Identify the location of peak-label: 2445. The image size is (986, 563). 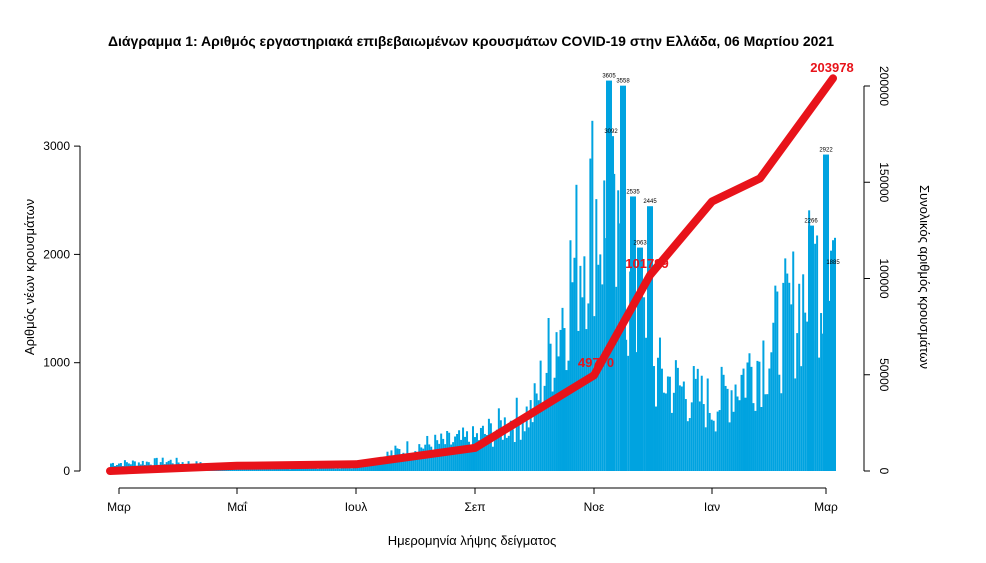
(650, 202).